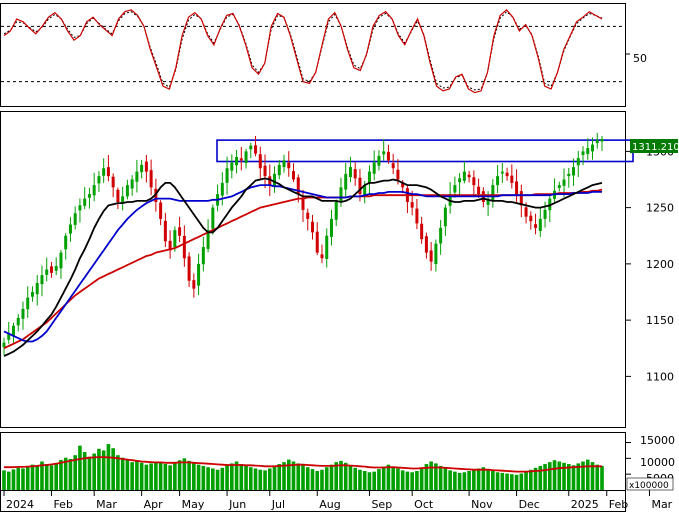 Image resolution: width=679 pixels, height=513 pixels. What do you see at coordinates (655, 147) in the screenshot?
I see `last-price-label: 1311.210` at bounding box center [655, 147].